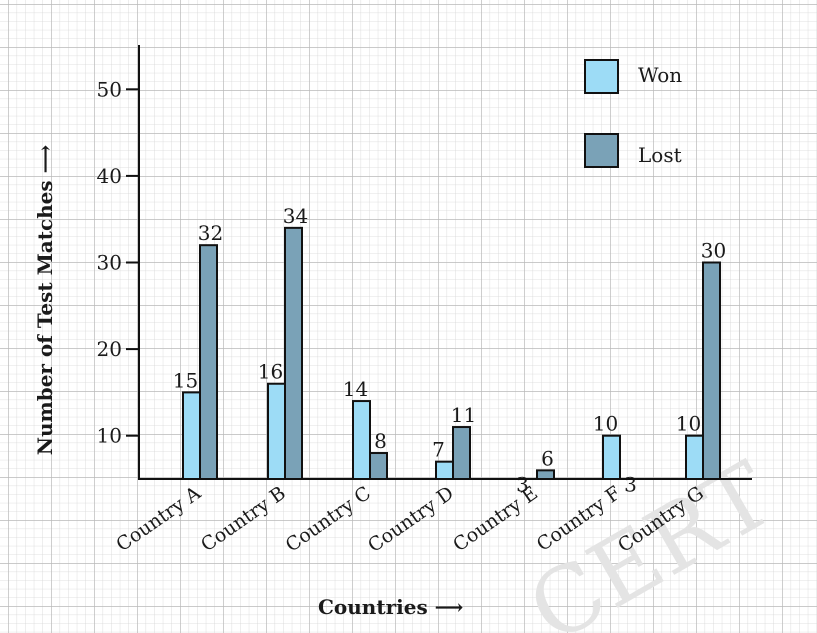 The width and height of the screenshot is (817, 633). I want to click on y-tick-label-50: 50, so click(109, 89).